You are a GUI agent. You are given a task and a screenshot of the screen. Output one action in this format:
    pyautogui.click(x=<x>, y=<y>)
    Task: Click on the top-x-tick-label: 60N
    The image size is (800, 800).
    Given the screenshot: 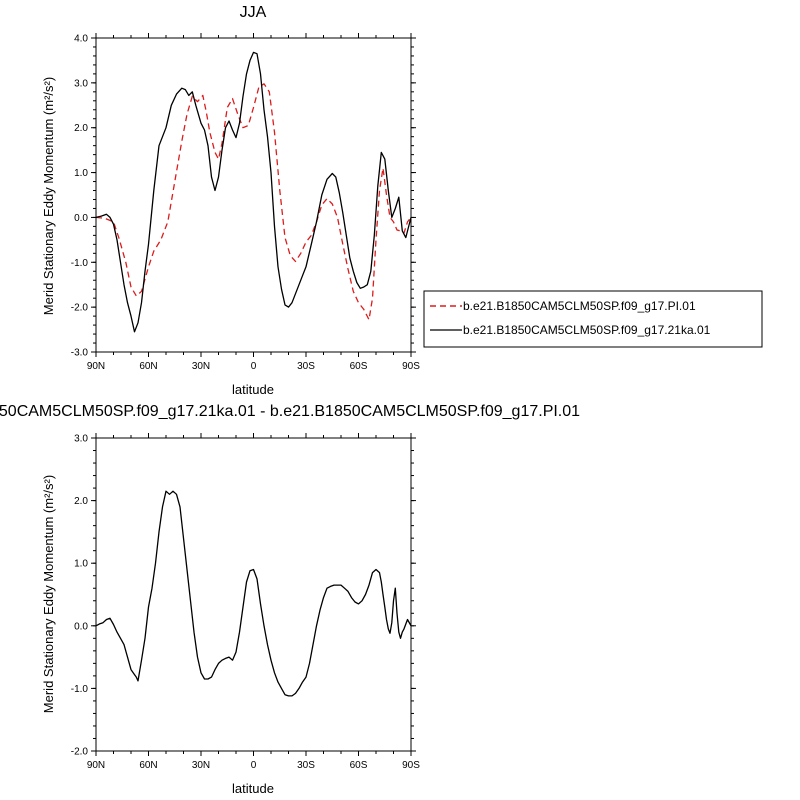 What is the action you would take?
    pyautogui.click(x=148, y=366)
    